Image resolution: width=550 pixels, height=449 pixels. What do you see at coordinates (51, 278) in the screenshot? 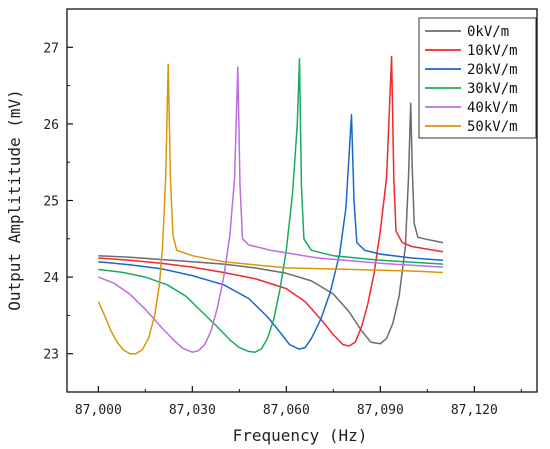
I see `y-tick-label: 24` at bounding box center [51, 278].